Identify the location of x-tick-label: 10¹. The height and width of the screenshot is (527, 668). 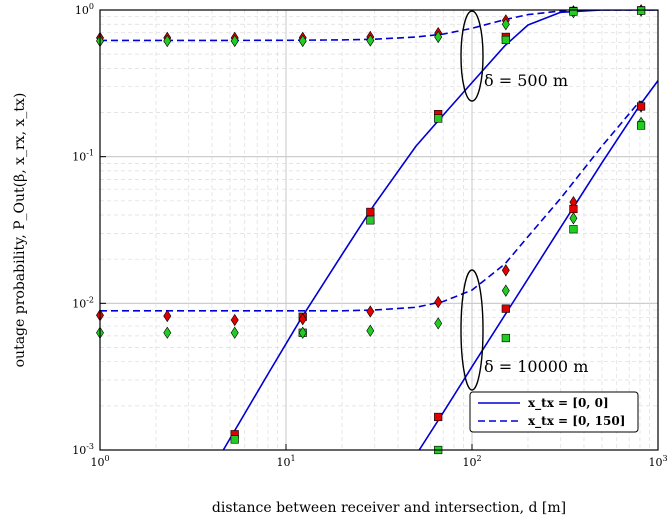
(285, 461).